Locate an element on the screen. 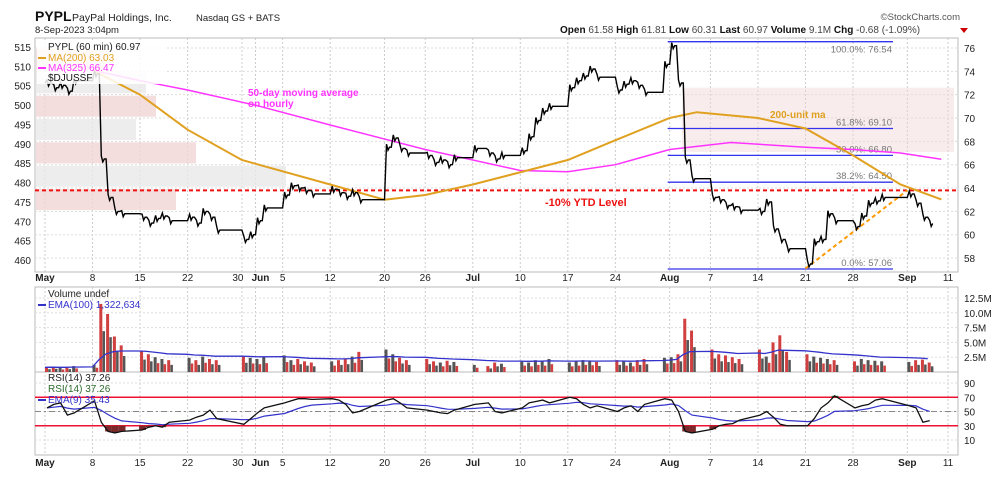 This screenshot has height=481, width=1001. right-axis-tick: 68 is located at coordinates (970, 142).